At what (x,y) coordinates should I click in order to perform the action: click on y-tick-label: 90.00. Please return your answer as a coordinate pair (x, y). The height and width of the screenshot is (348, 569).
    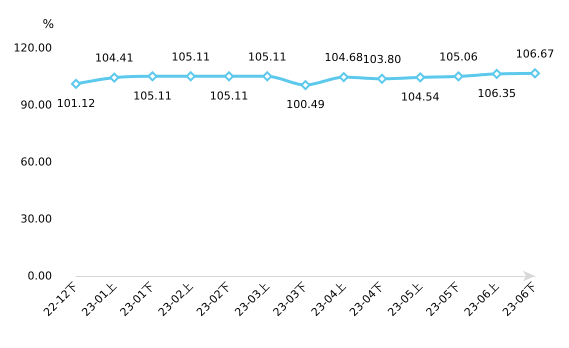
    Looking at the image, I should click on (36, 105).